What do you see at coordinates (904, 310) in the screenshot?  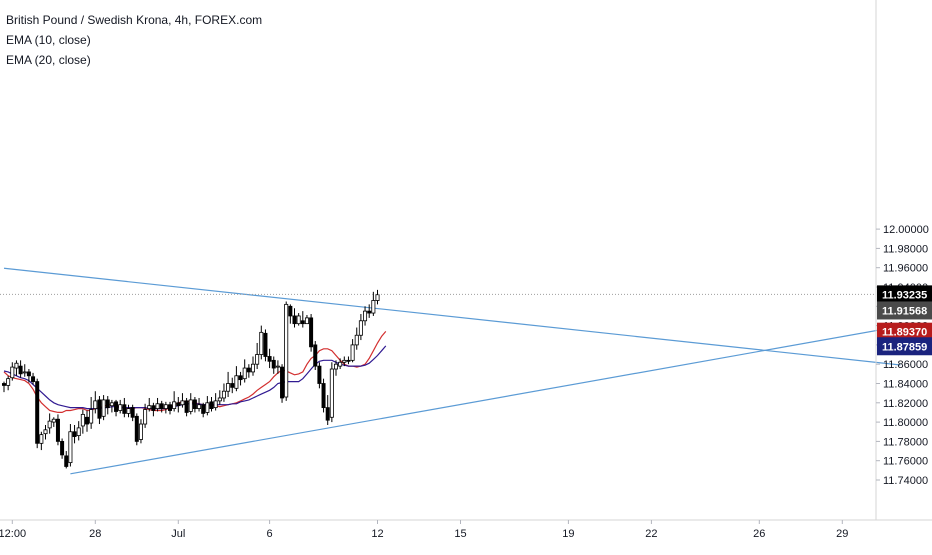 I see `price-label-bg` at bounding box center [904, 310].